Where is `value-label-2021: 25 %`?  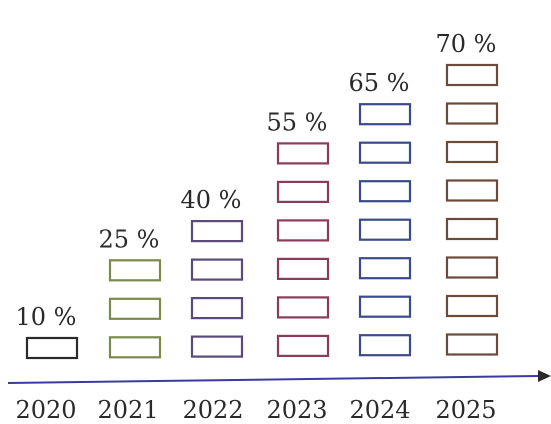
value-label-2021: 25 % is located at coordinates (129, 239).